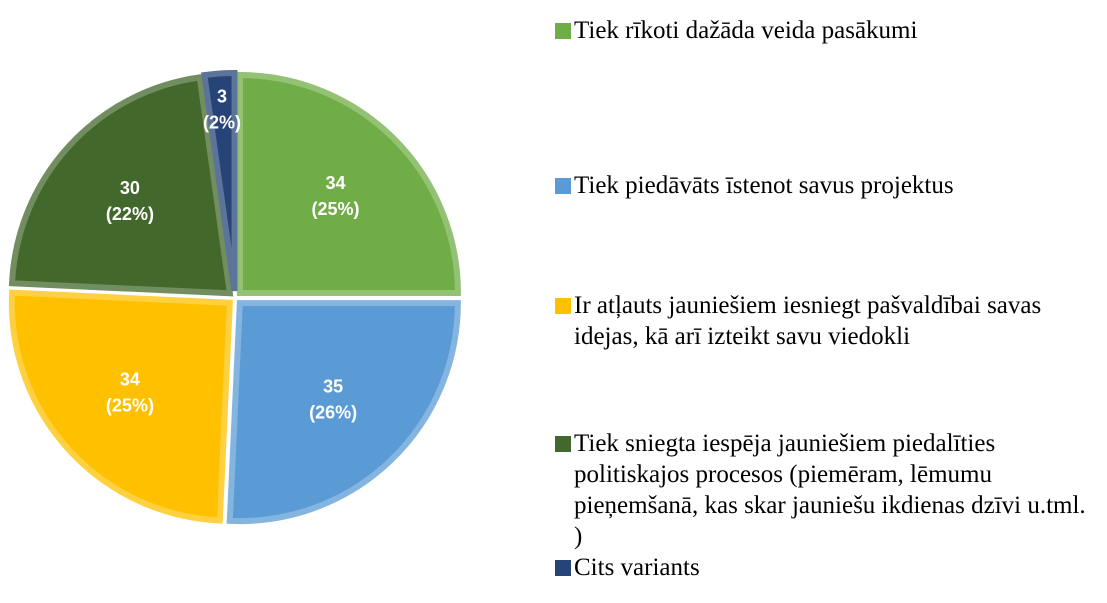 This screenshot has height=603, width=1107. What do you see at coordinates (130, 188) in the screenshot?
I see `data-label: 30` at bounding box center [130, 188].